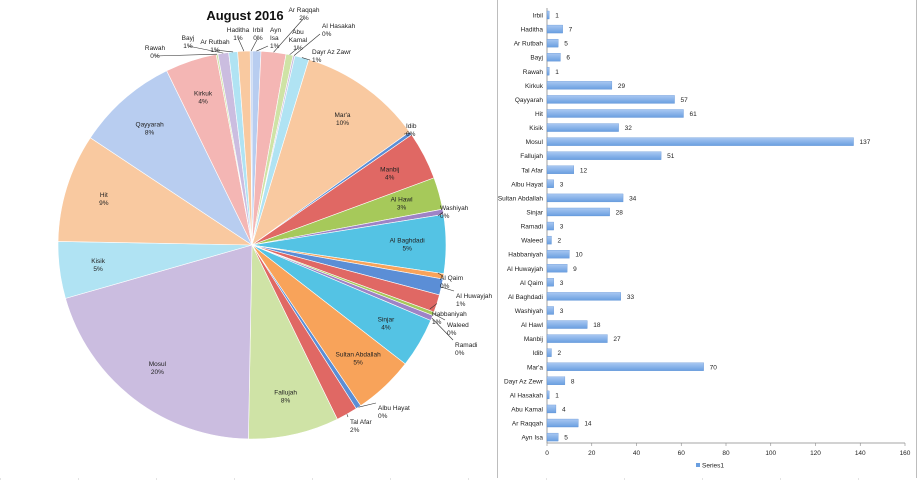 Image resolution: width=920 pixels, height=483 pixels. I want to click on data-label: 70, so click(714, 367).